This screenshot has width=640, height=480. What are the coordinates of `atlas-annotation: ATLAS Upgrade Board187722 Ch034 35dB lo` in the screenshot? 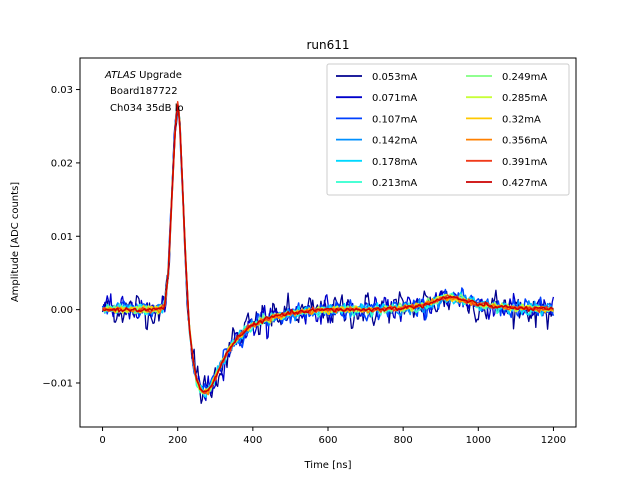 It's located at (144, 92).